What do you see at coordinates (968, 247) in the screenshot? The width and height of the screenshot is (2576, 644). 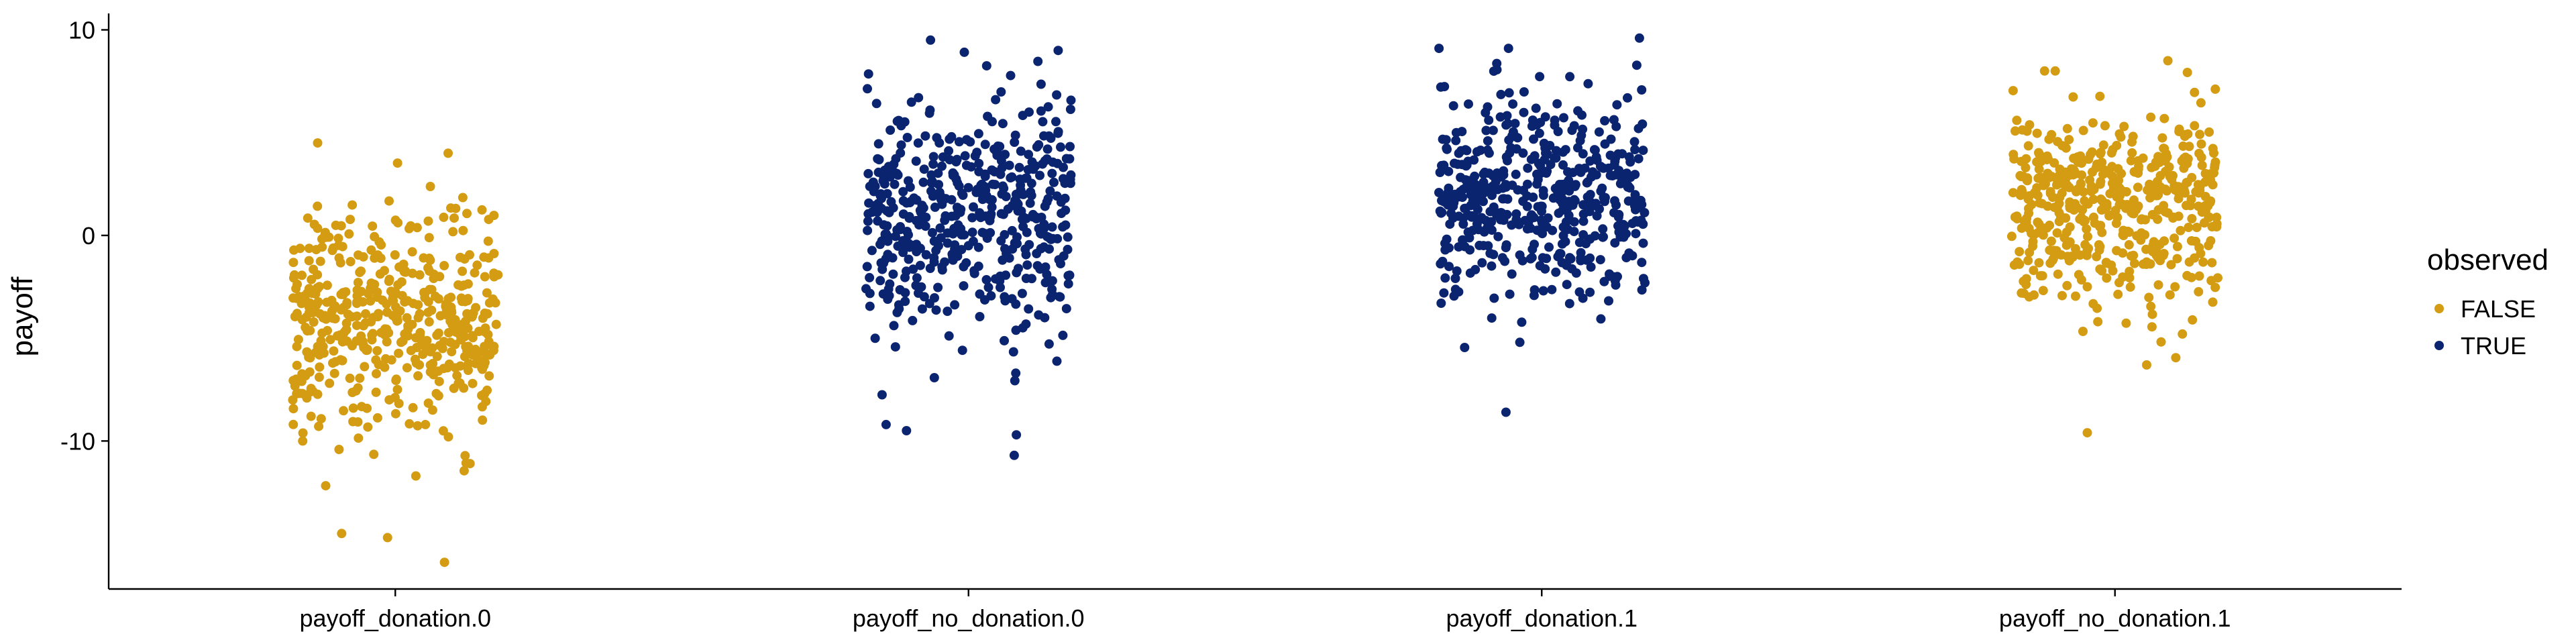 I see `series-payoff_no_donation.0` at bounding box center [968, 247].